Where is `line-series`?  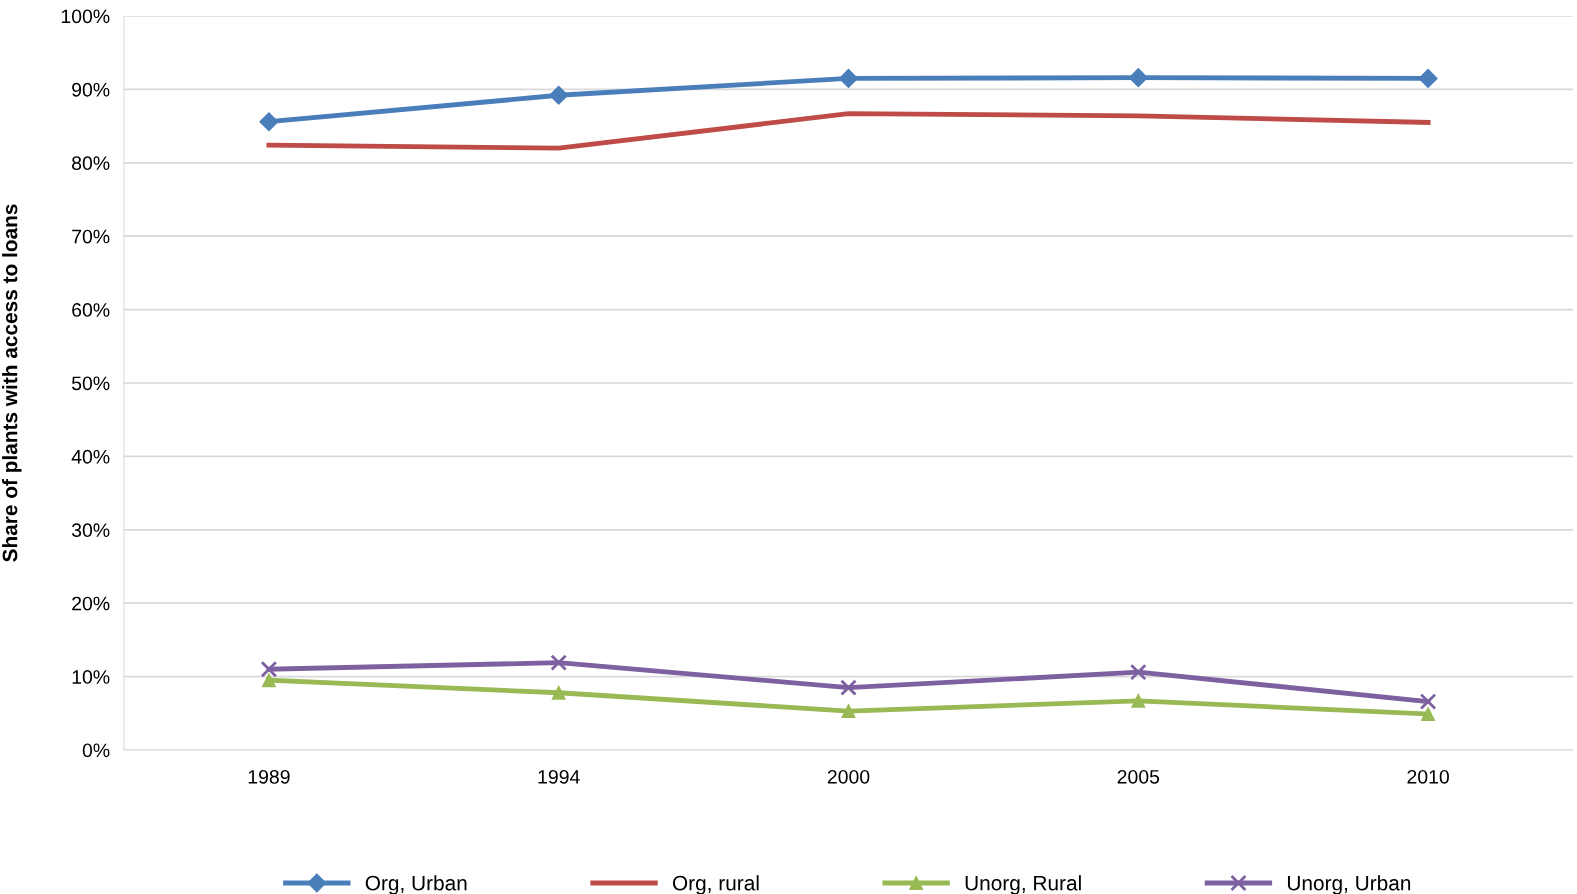 line-series is located at coordinates (848, 131).